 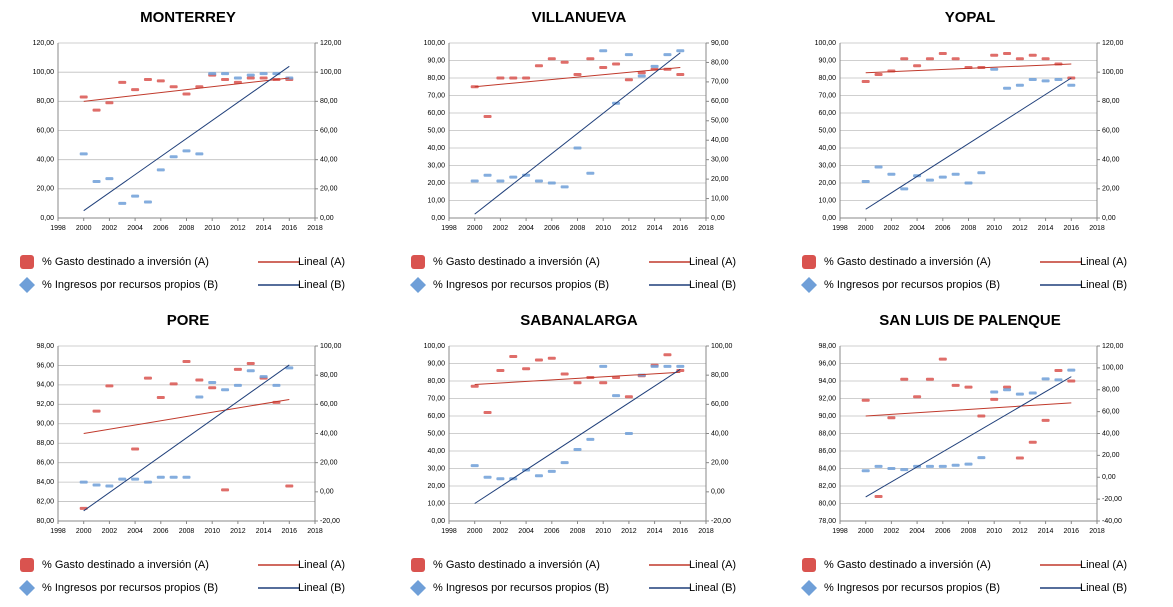 I want to click on x-tick-label: 2002, so click(x=110, y=228).